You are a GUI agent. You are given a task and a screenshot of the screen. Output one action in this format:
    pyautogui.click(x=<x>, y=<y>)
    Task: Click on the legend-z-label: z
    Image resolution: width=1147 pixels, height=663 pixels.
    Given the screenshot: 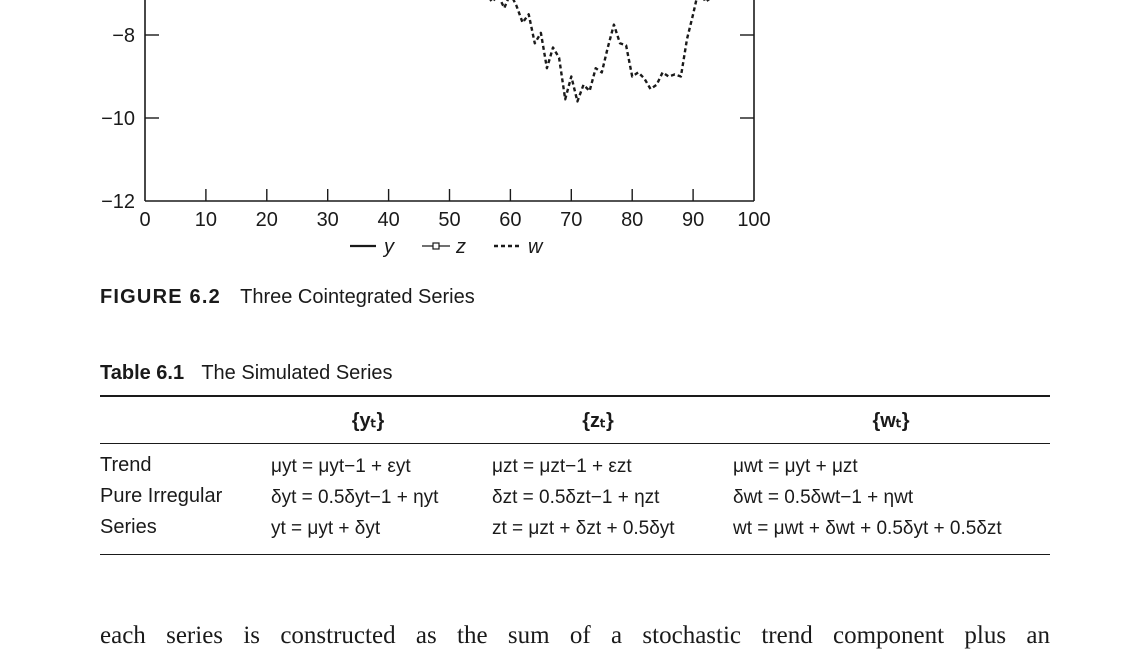 What is the action you would take?
    pyautogui.click(x=460, y=247)
    